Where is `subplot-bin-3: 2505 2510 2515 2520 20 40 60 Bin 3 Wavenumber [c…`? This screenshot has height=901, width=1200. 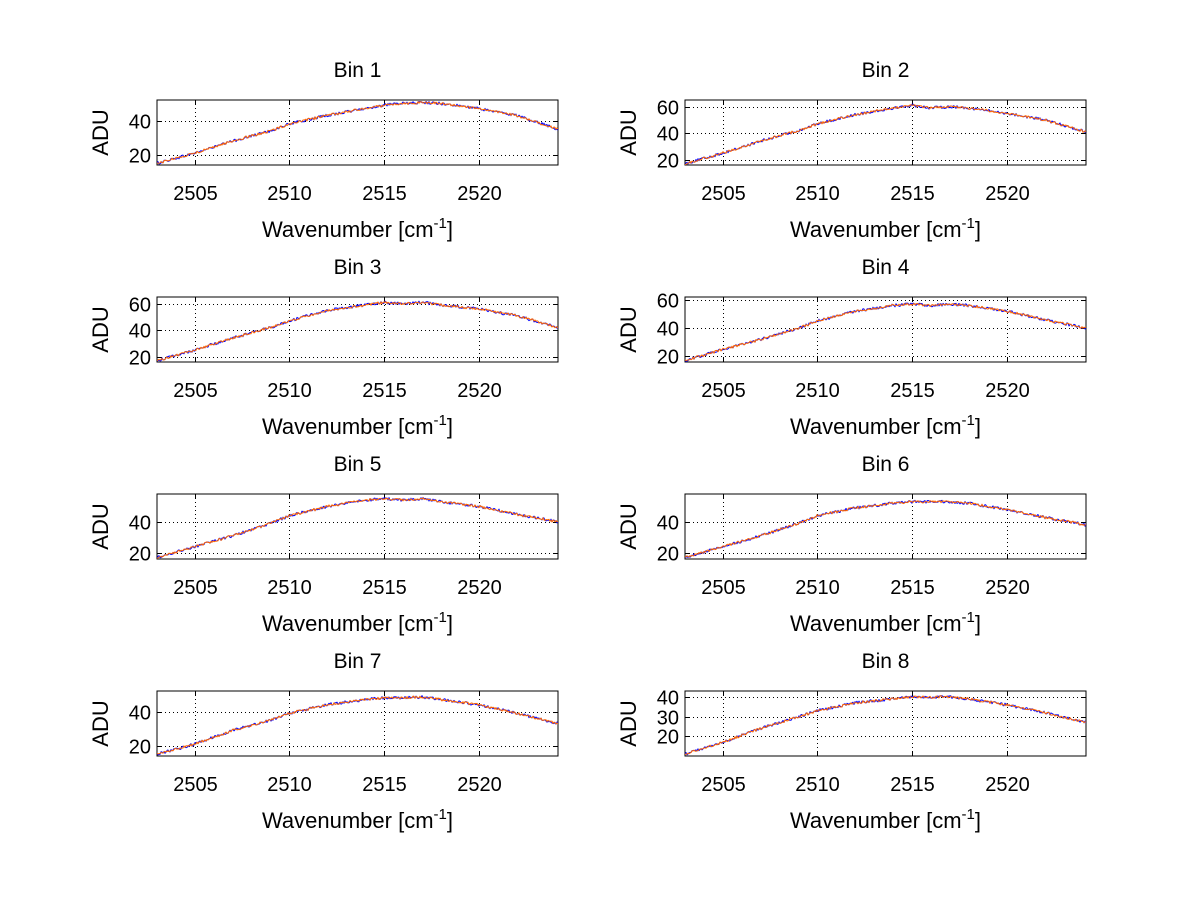 subplot-bin-3: 2505 2510 2515 2520 20 40 60 Bin 3 Wavenumber [c… is located at coordinates (323, 347).